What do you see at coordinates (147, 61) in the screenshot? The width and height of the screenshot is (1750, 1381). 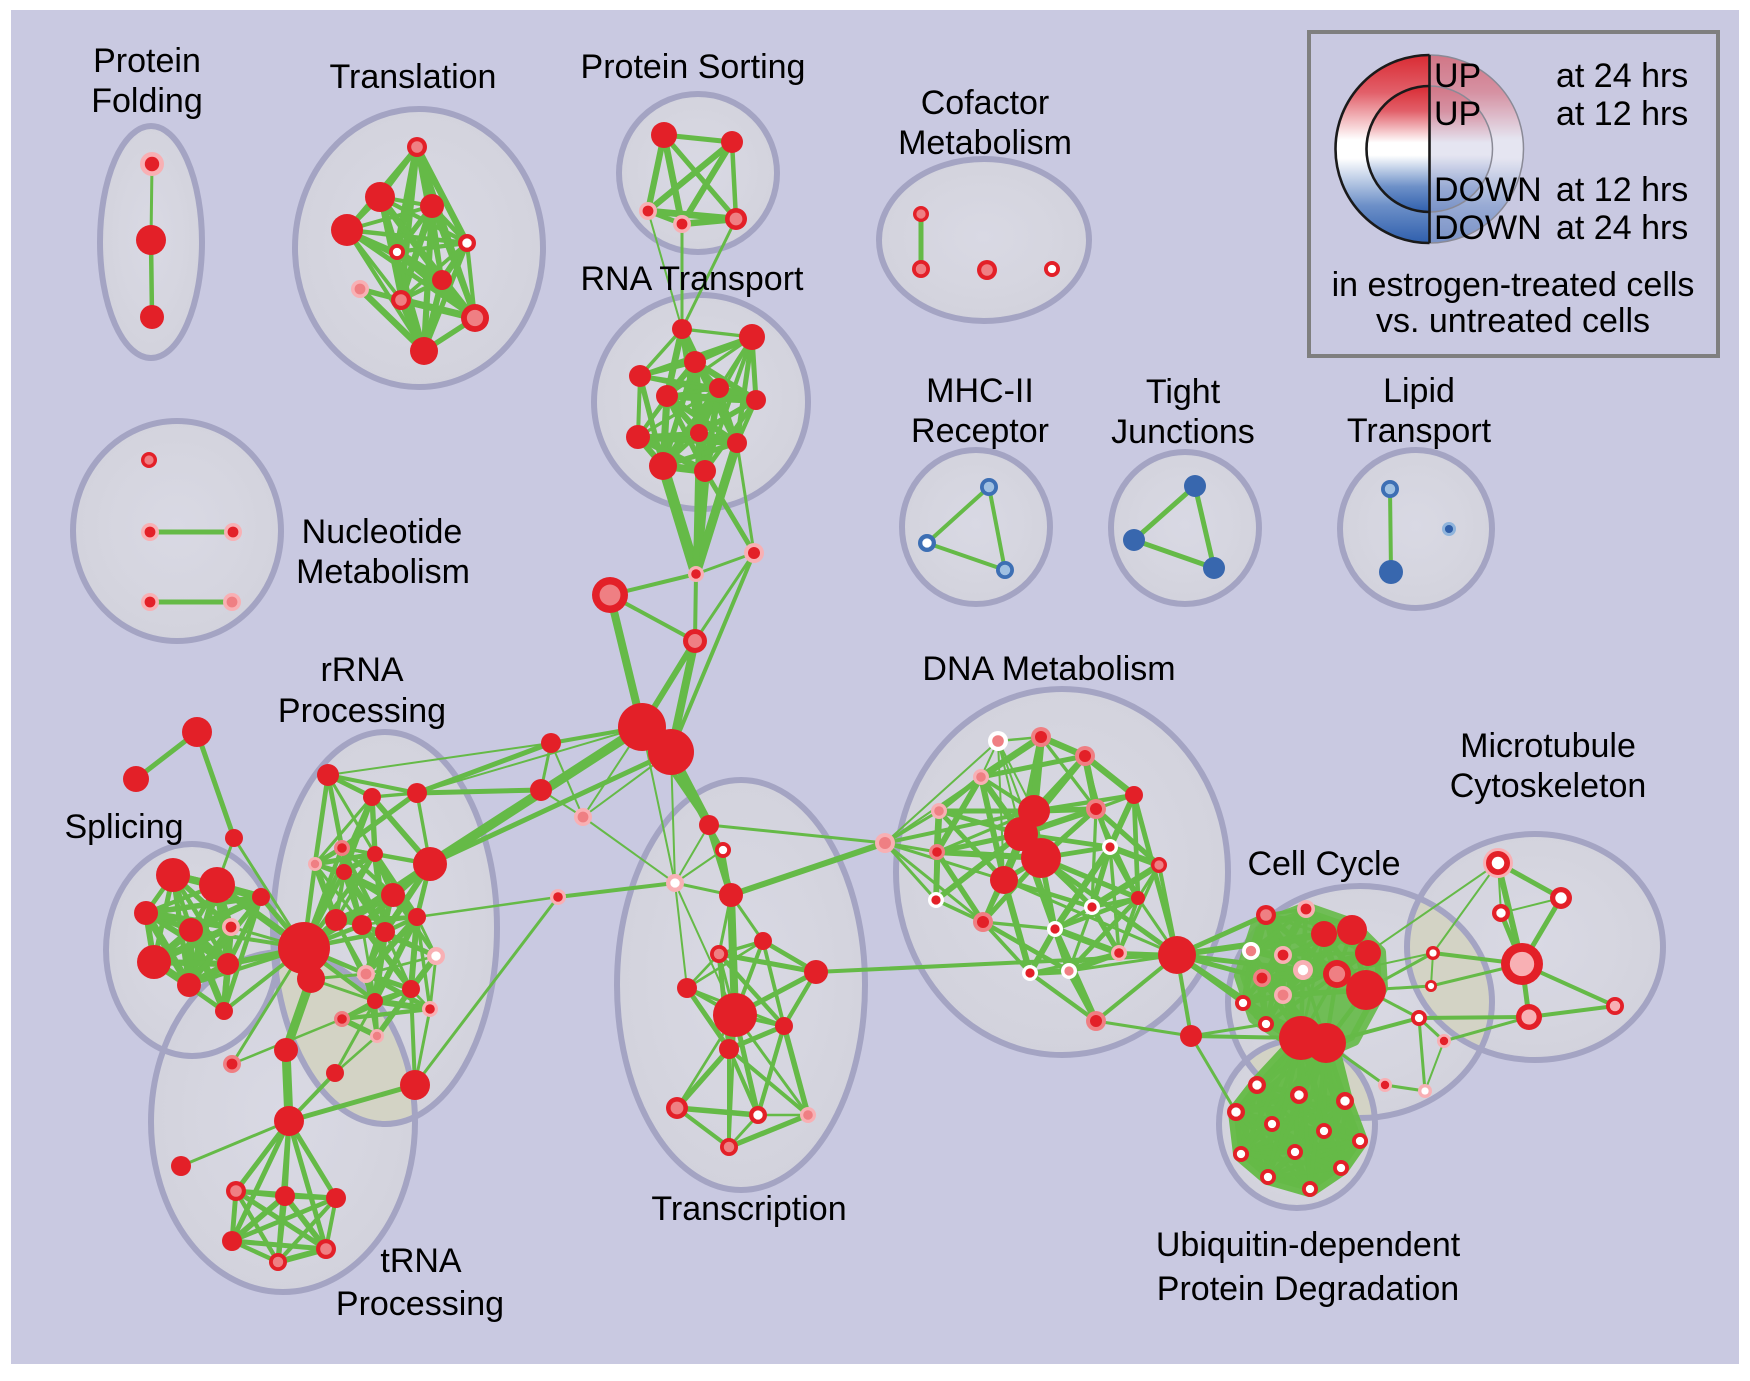 I see `svg-text: Protein` at bounding box center [147, 61].